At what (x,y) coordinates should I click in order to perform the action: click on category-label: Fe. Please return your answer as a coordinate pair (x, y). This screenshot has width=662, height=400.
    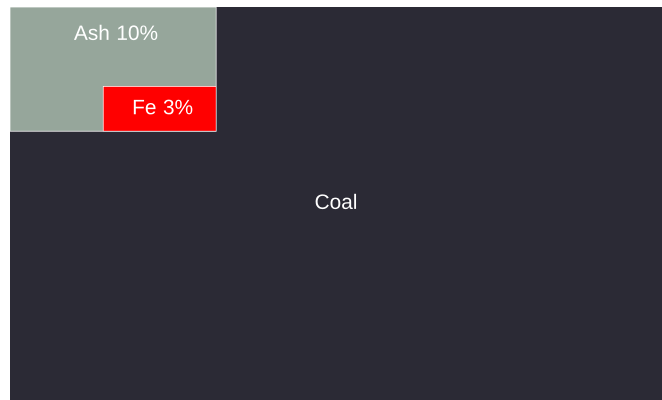
    Looking at the image, I should click on (145, 107).